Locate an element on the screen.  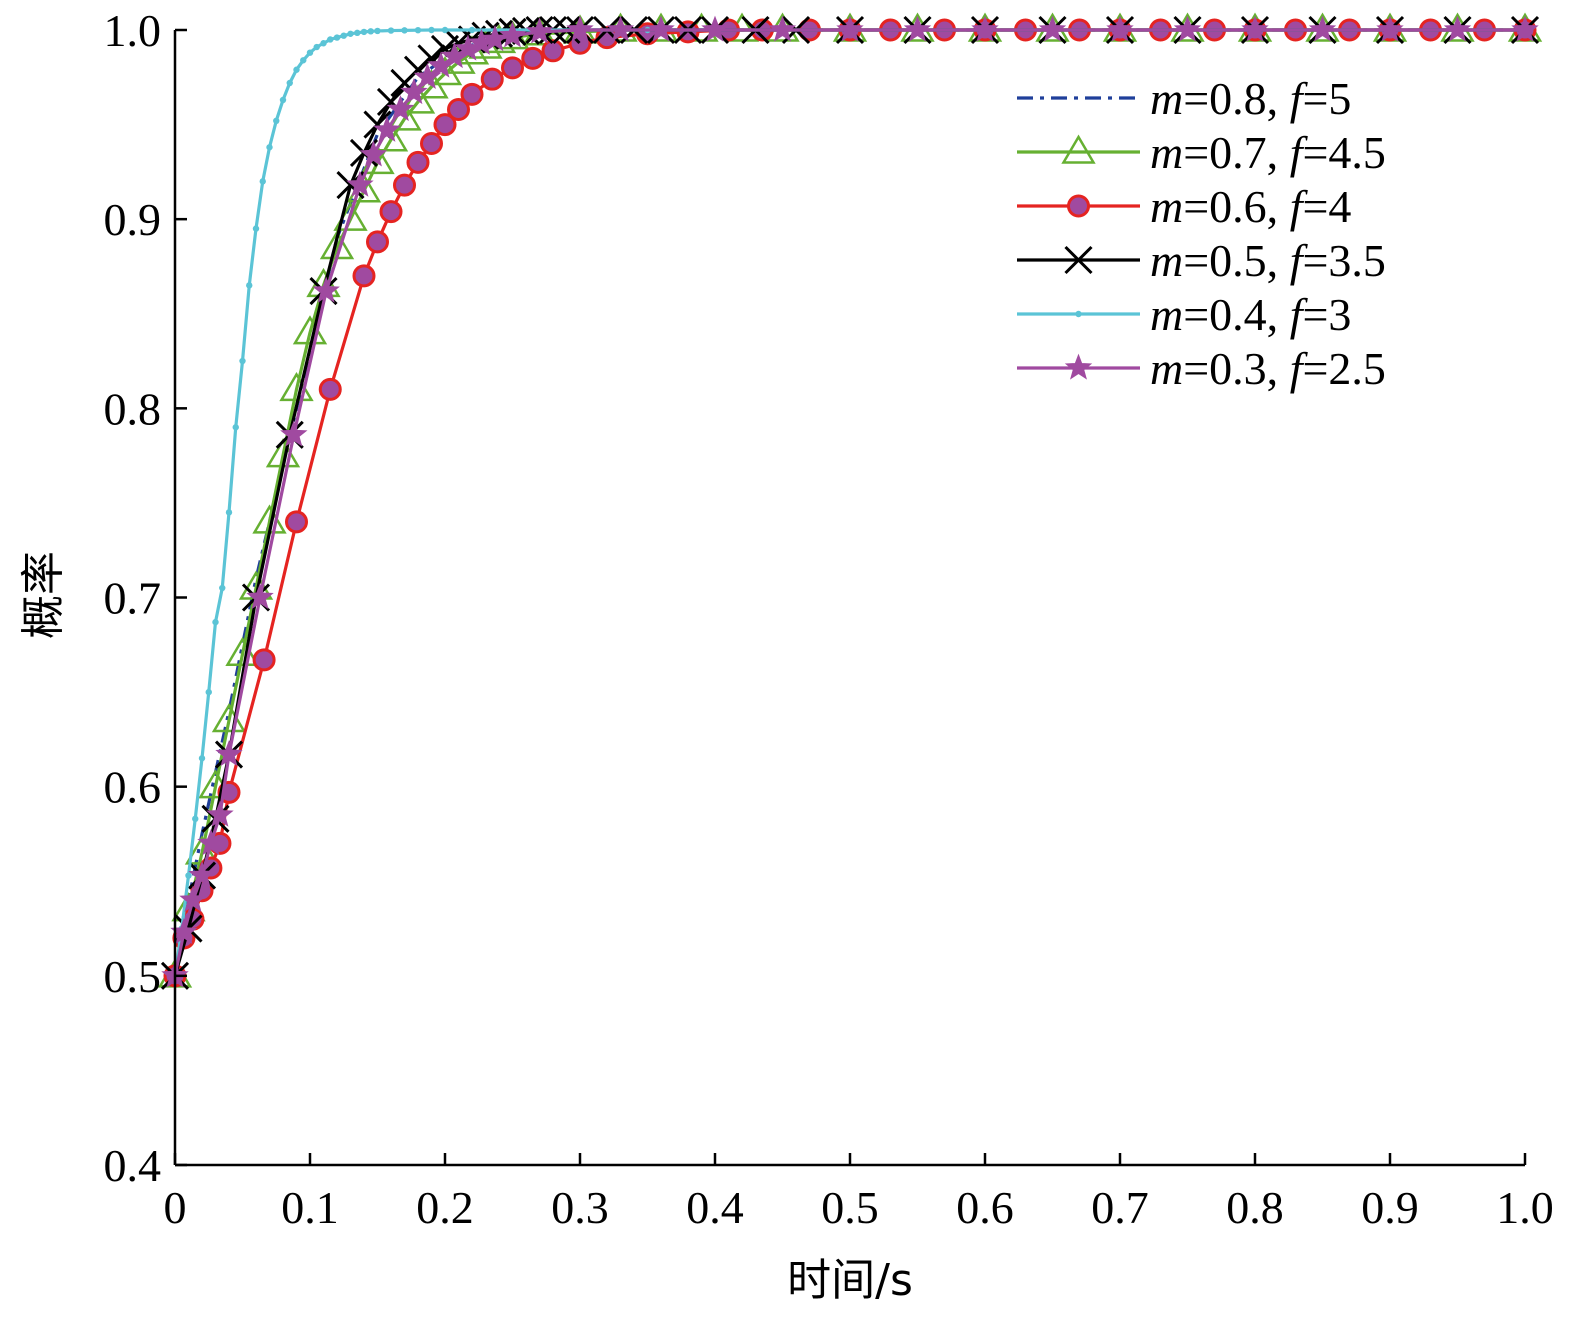
y-axis-label: 概率 is located at coordinates (43, 595).